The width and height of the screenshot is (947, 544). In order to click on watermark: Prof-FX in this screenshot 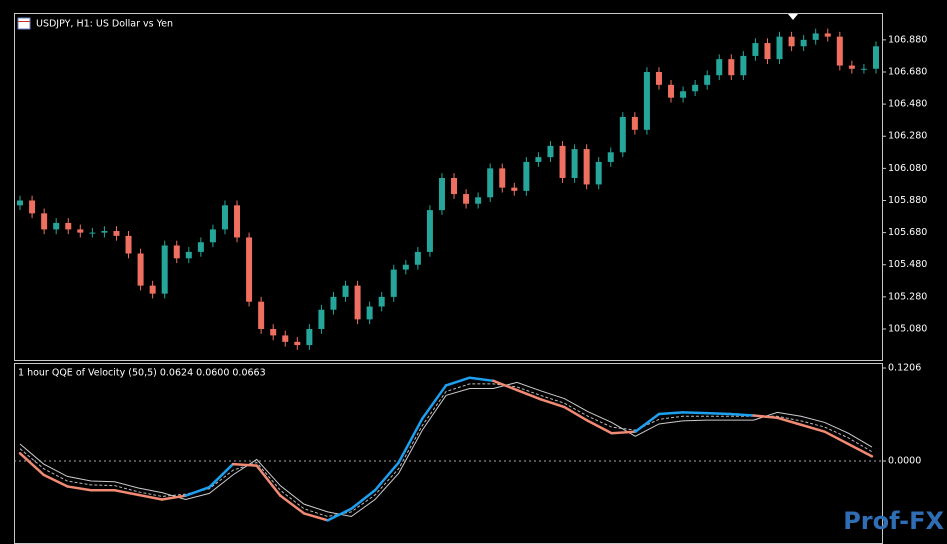, I will do `click(893, 521)`.